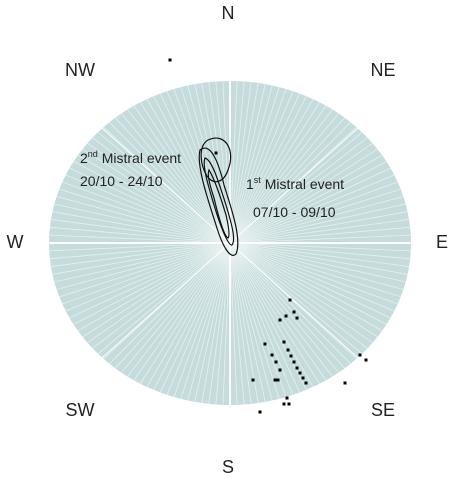 Image resolution: width=454 pixels, height=482 pixels. I want to click on annotation-suffix: st, so click(258, 180).